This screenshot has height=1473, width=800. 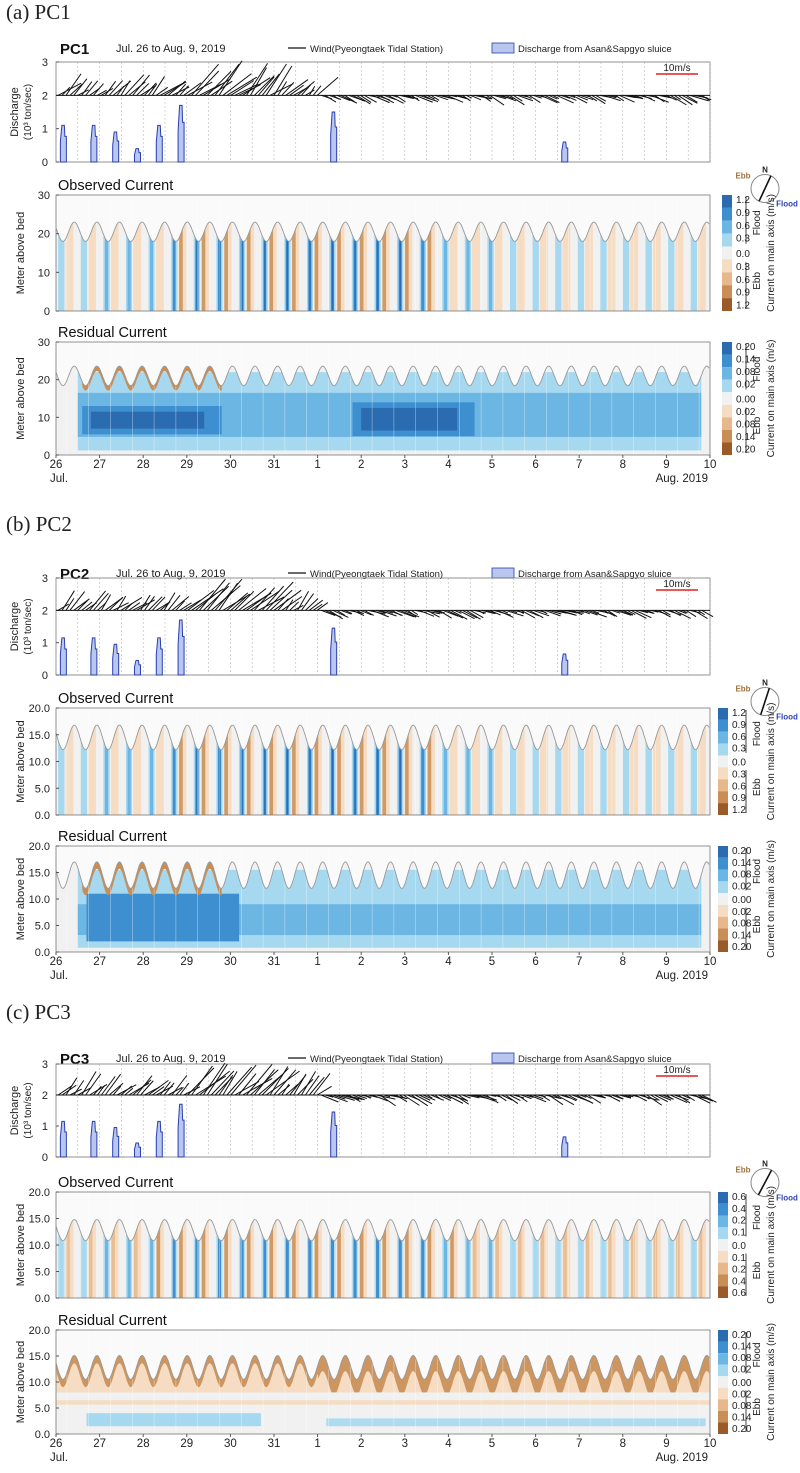 I want to click on discharge-ytick: 2, so click(x=45, y=611).